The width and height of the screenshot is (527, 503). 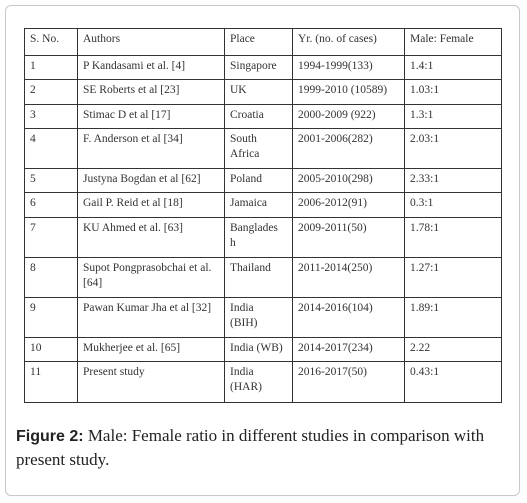 I want to click on header-cell: Yr. (no. of cases), so click(x=348, y=42).